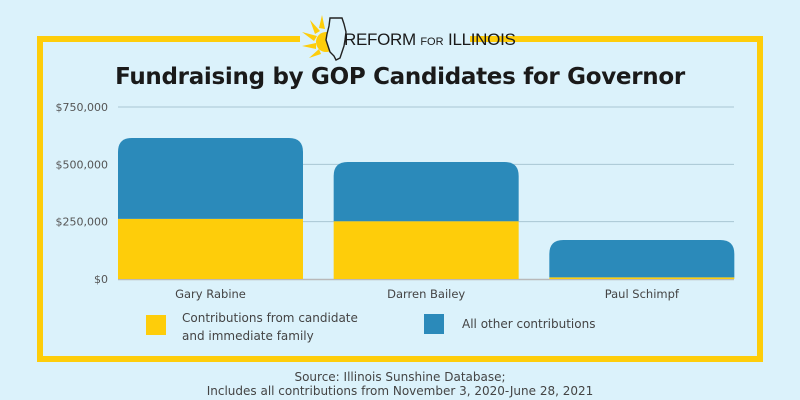  I want to click on reform-for-illinois-logo: REFORM FOR ILLINOIS, so click(408, 37).